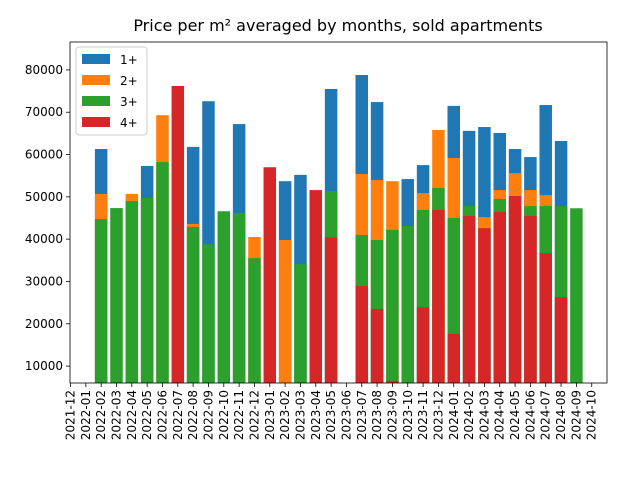 The height and width of the screenshot is (484, 640). I want to click on x-tick-label: 2024-09, so click(576, 415).